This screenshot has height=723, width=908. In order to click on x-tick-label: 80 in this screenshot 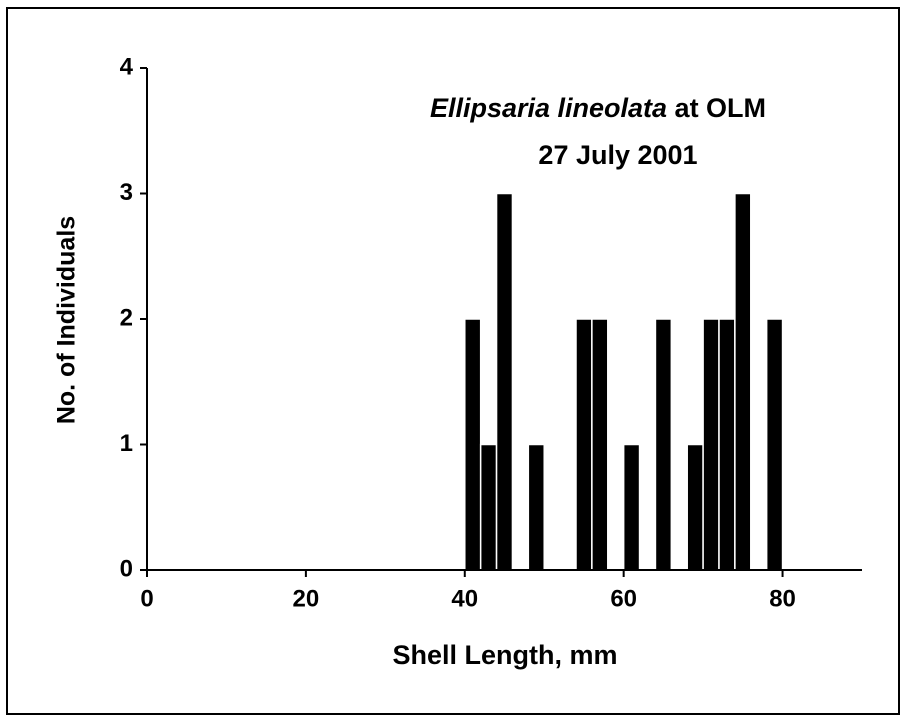, I will do `click(782, 598)`.